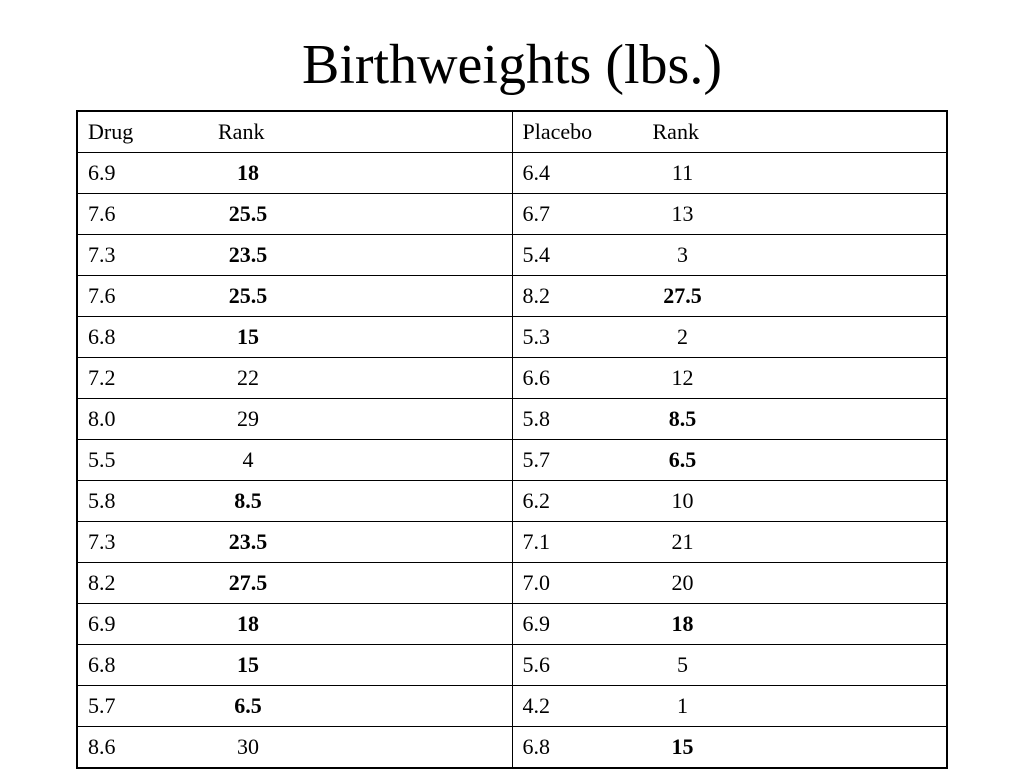 Image resolution: width=1024 pixels, height=769 pixels. What do you see at coordinates (248, 418) in the screenshot?
I see `drug-rank: 29` at bounding box center [248, 418].